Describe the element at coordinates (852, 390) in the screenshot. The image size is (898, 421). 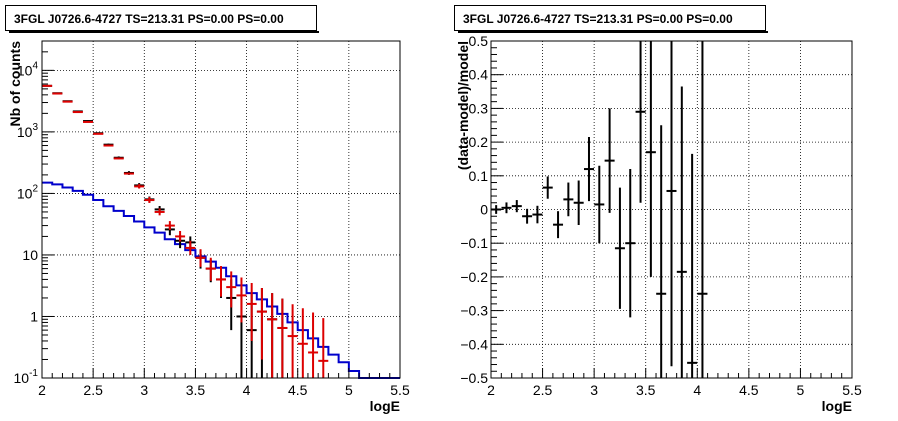
I see `right-x-tick-label: 5.5` at that location.